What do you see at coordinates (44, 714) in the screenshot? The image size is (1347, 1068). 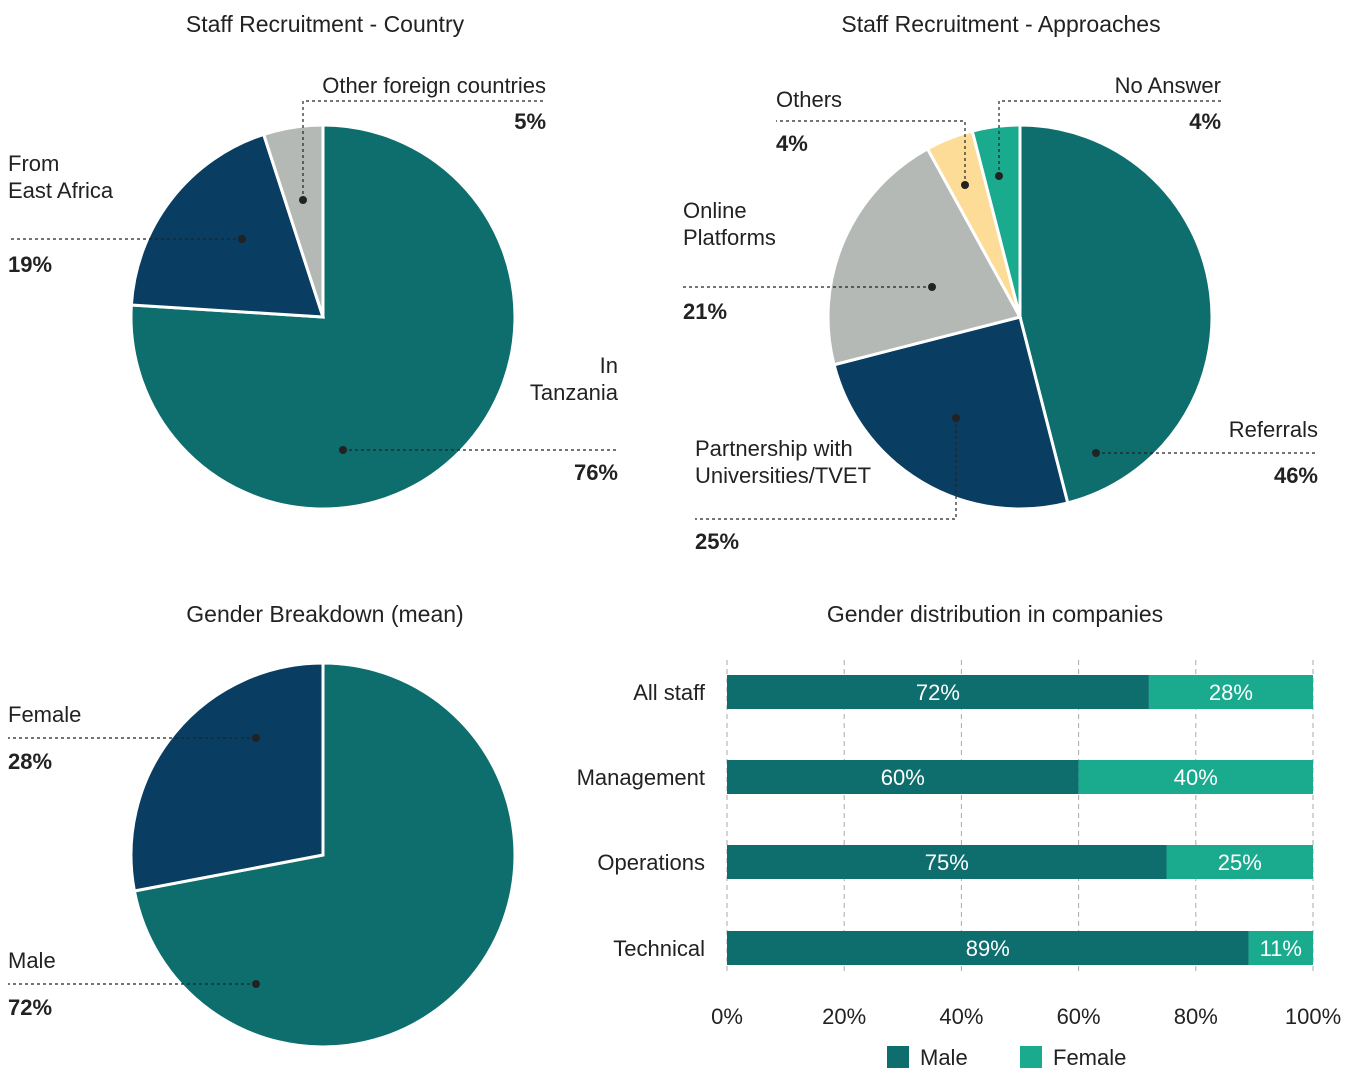 I see `slice-label: Female` at bounding box center [44, 714].